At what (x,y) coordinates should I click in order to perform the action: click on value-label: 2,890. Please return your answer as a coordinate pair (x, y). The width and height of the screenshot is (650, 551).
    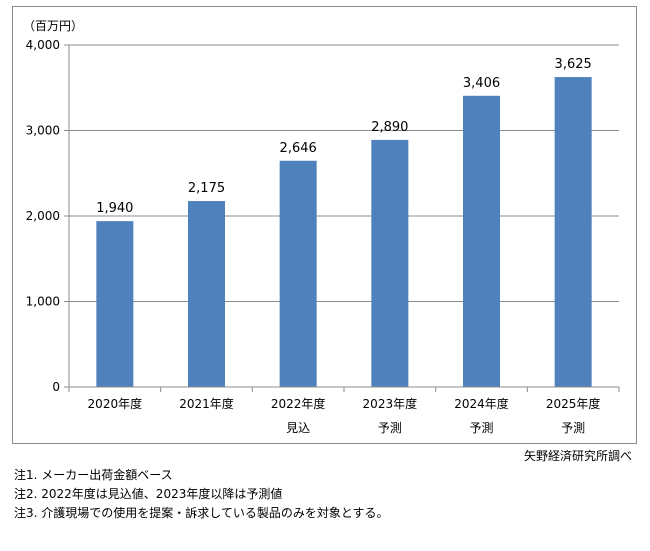
    Looking at the image, I should click on (389, 127).